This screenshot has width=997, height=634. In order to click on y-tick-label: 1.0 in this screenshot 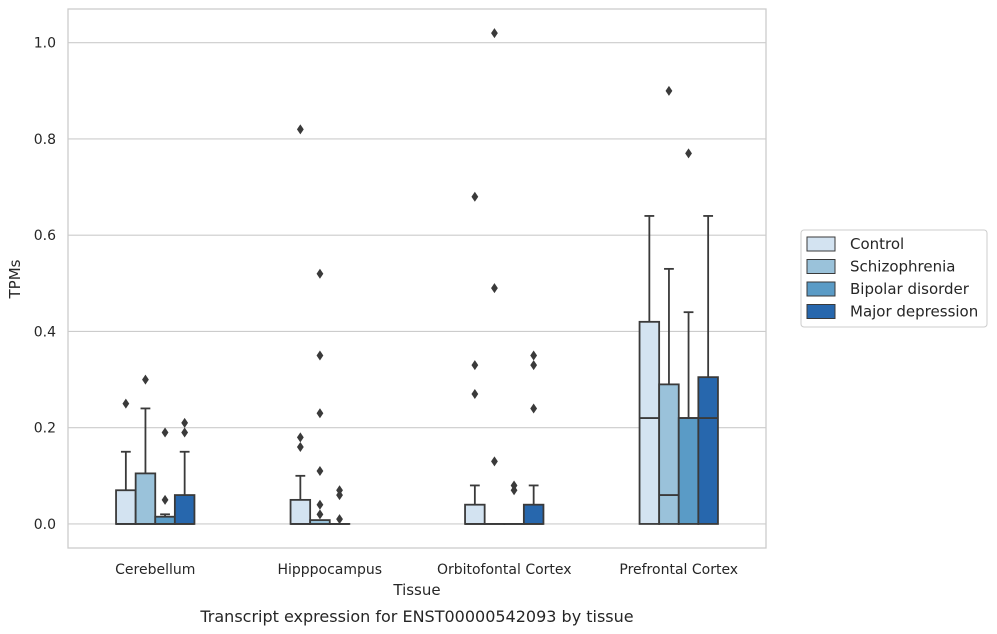, I will do `click(45, 44)`.